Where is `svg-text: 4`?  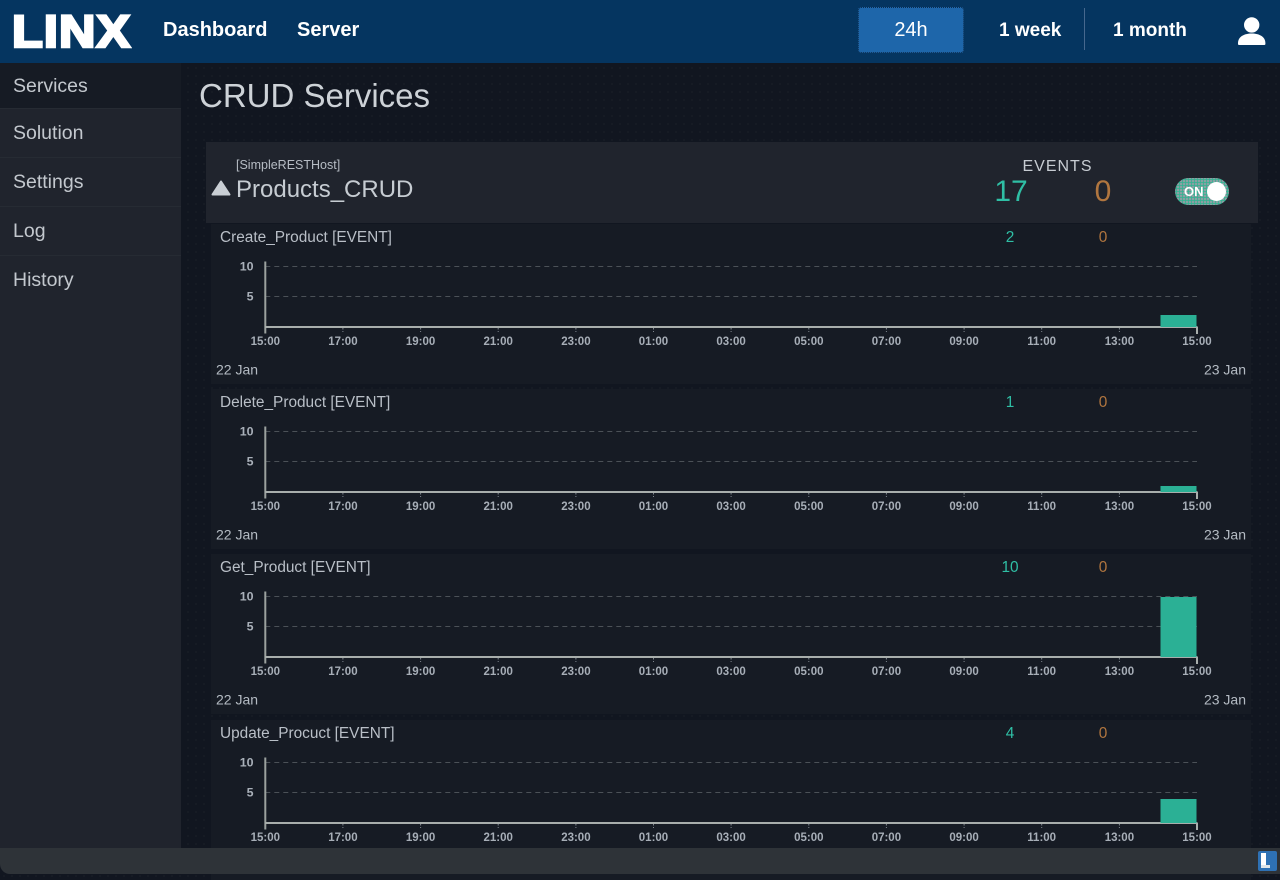 svg-text: 4 is located at coordinates (1010, 733).